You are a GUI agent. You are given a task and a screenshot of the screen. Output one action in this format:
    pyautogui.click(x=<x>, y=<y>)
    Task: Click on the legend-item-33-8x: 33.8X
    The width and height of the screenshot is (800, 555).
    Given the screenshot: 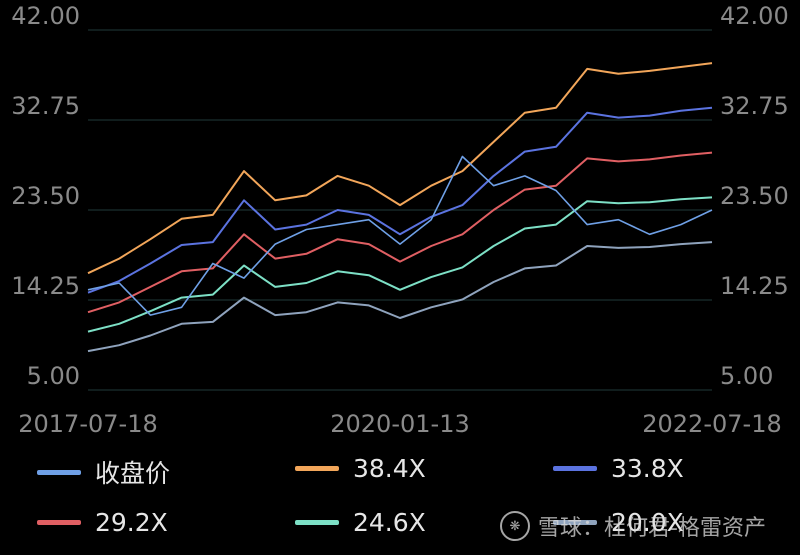 What is the action you would take?
    pyautogui.click(x=618, y=468)
    